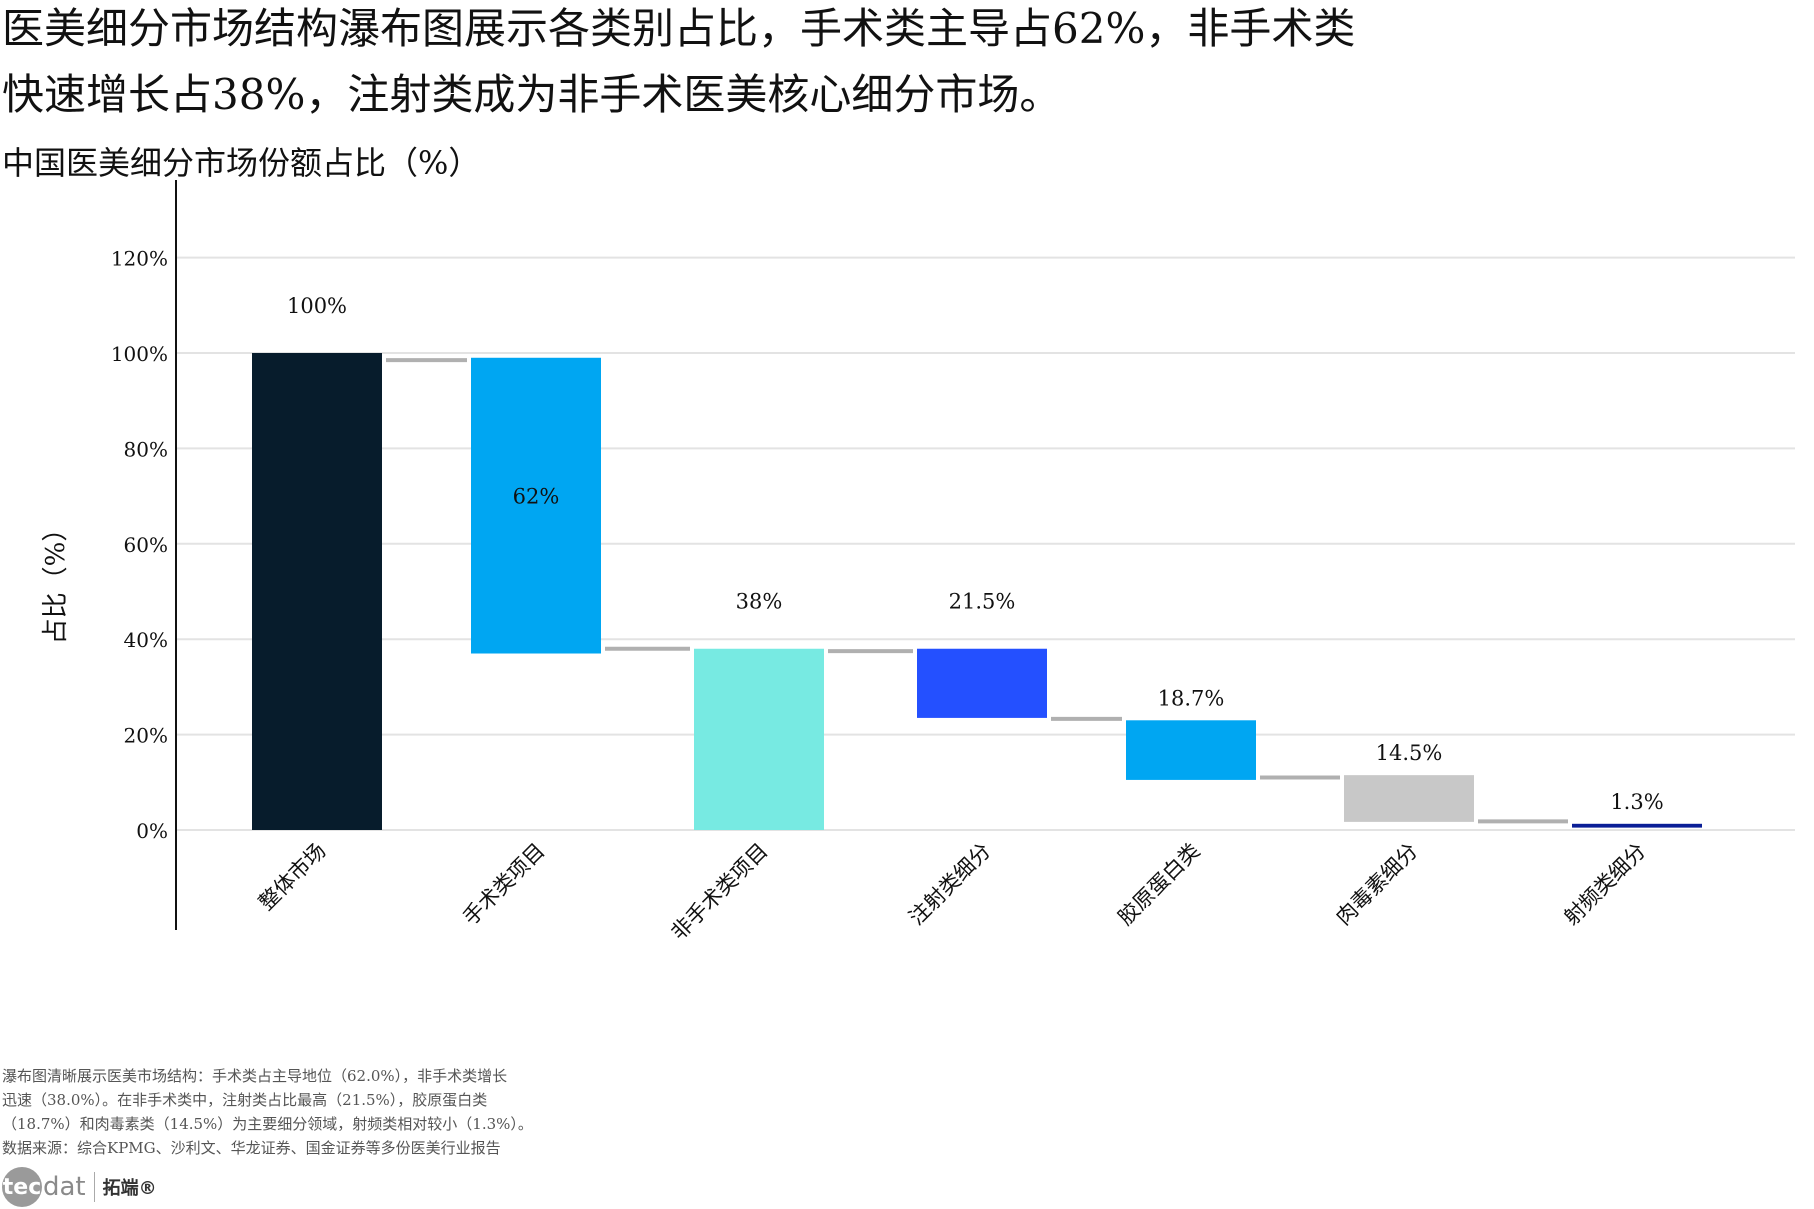 Image resolution: width=1814 pixels, height=1209 pixels. What do you see at coordinates (759, 602) in the screenshot?
I see `data-label: 38%` at bounding box center [759, 602].